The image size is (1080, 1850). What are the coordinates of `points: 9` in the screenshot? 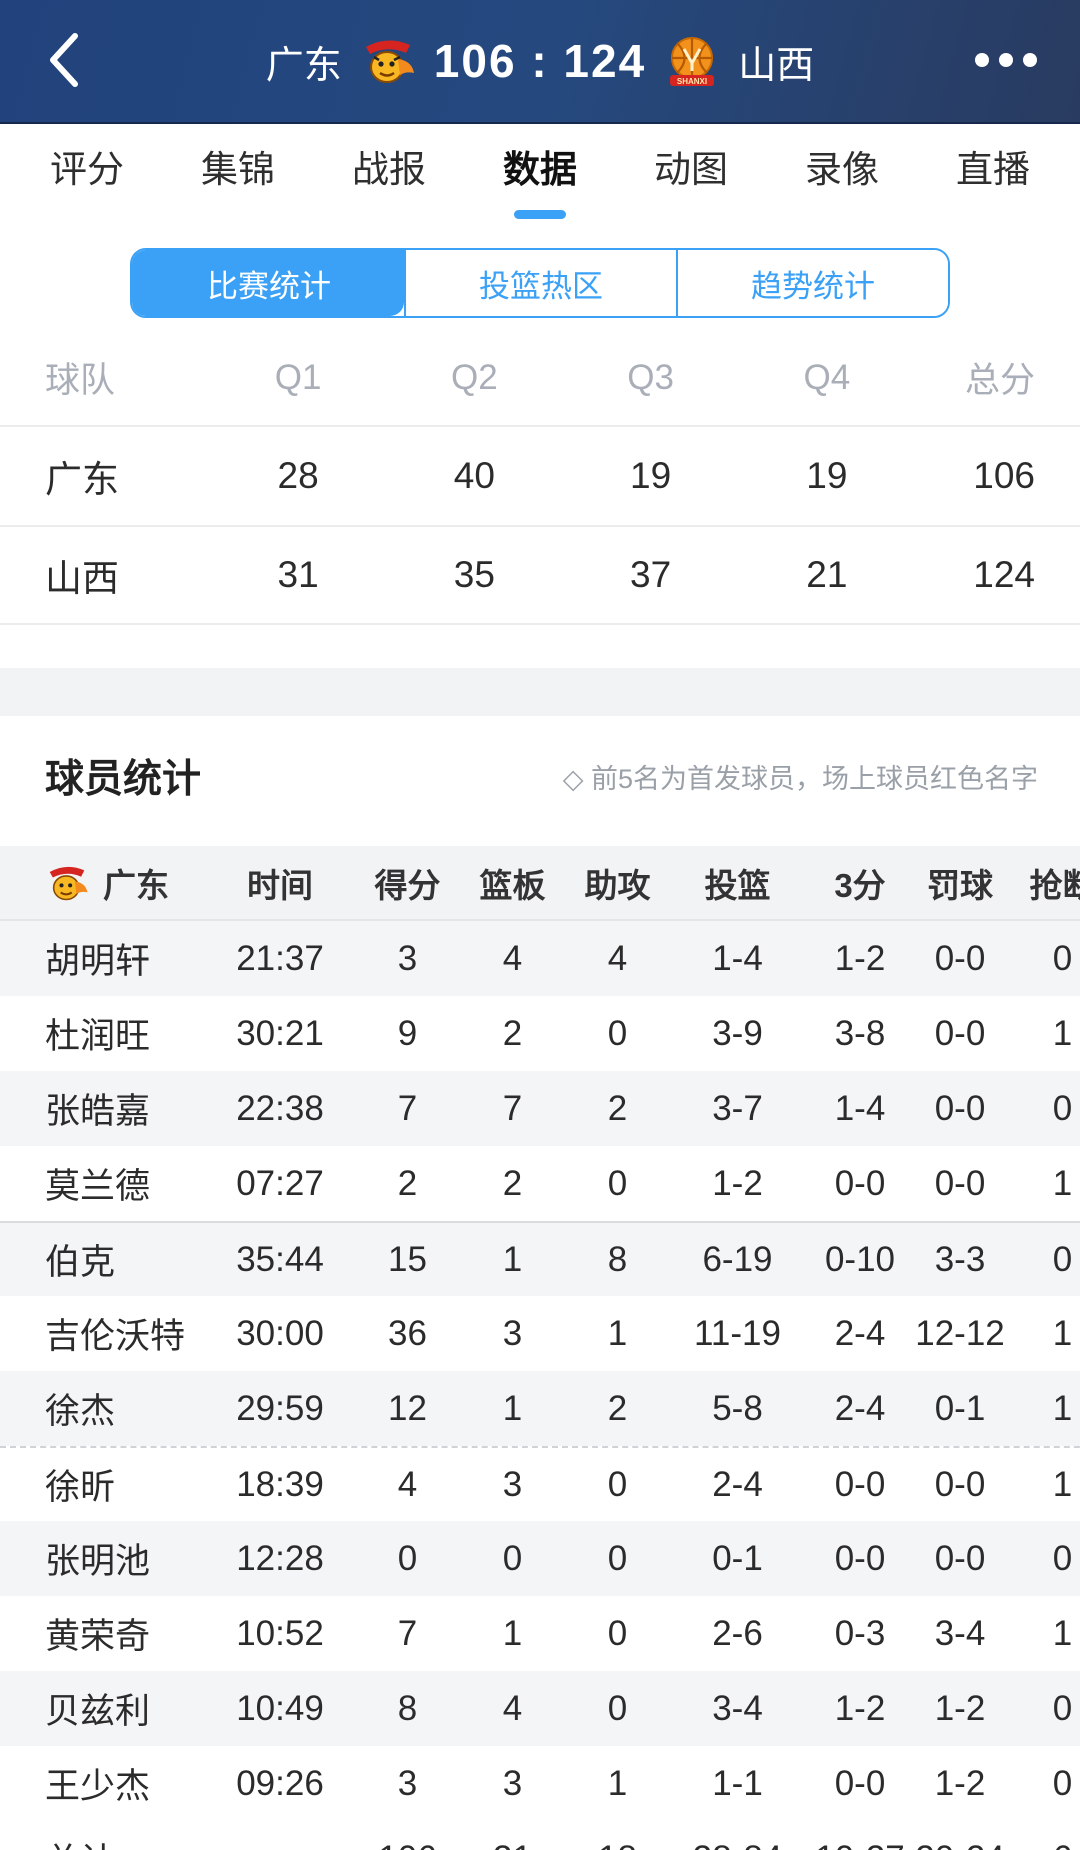 It's located at (407, 1033).